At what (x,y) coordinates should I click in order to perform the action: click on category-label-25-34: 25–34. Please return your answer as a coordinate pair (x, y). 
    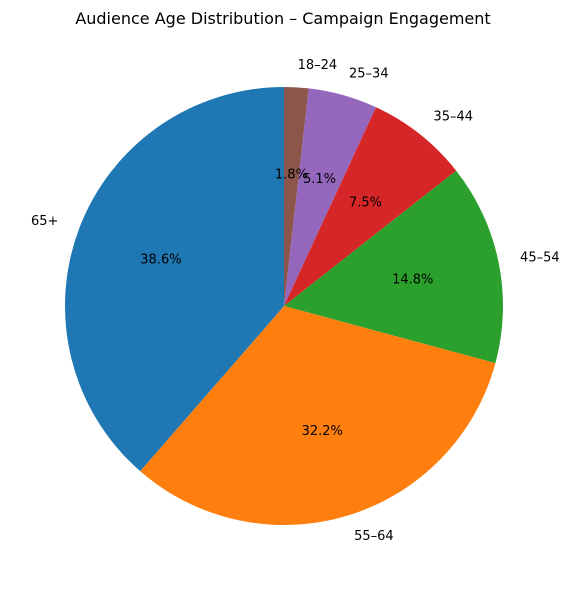
    Looking at the image, I should click on (369, 74).